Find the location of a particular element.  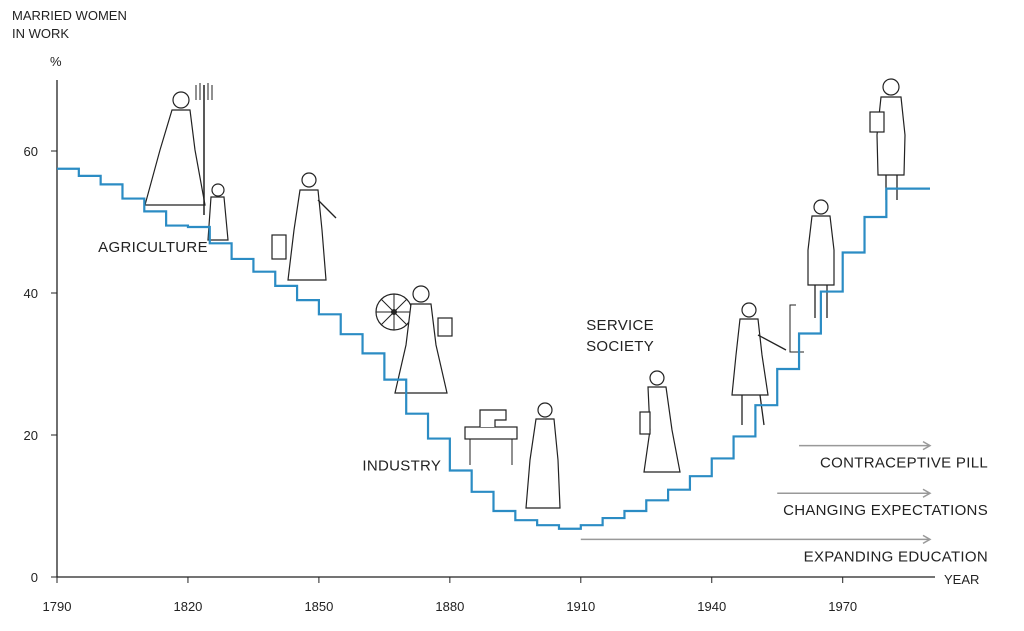

lecturer-figure is located at coordinates (767, 364).